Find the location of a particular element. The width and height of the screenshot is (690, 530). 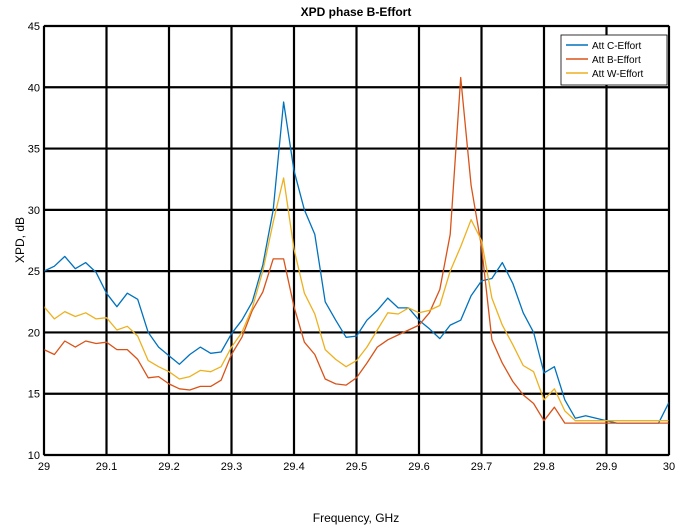

x-axis-label: Frequency, GHz is located at coordinates (356, 518).